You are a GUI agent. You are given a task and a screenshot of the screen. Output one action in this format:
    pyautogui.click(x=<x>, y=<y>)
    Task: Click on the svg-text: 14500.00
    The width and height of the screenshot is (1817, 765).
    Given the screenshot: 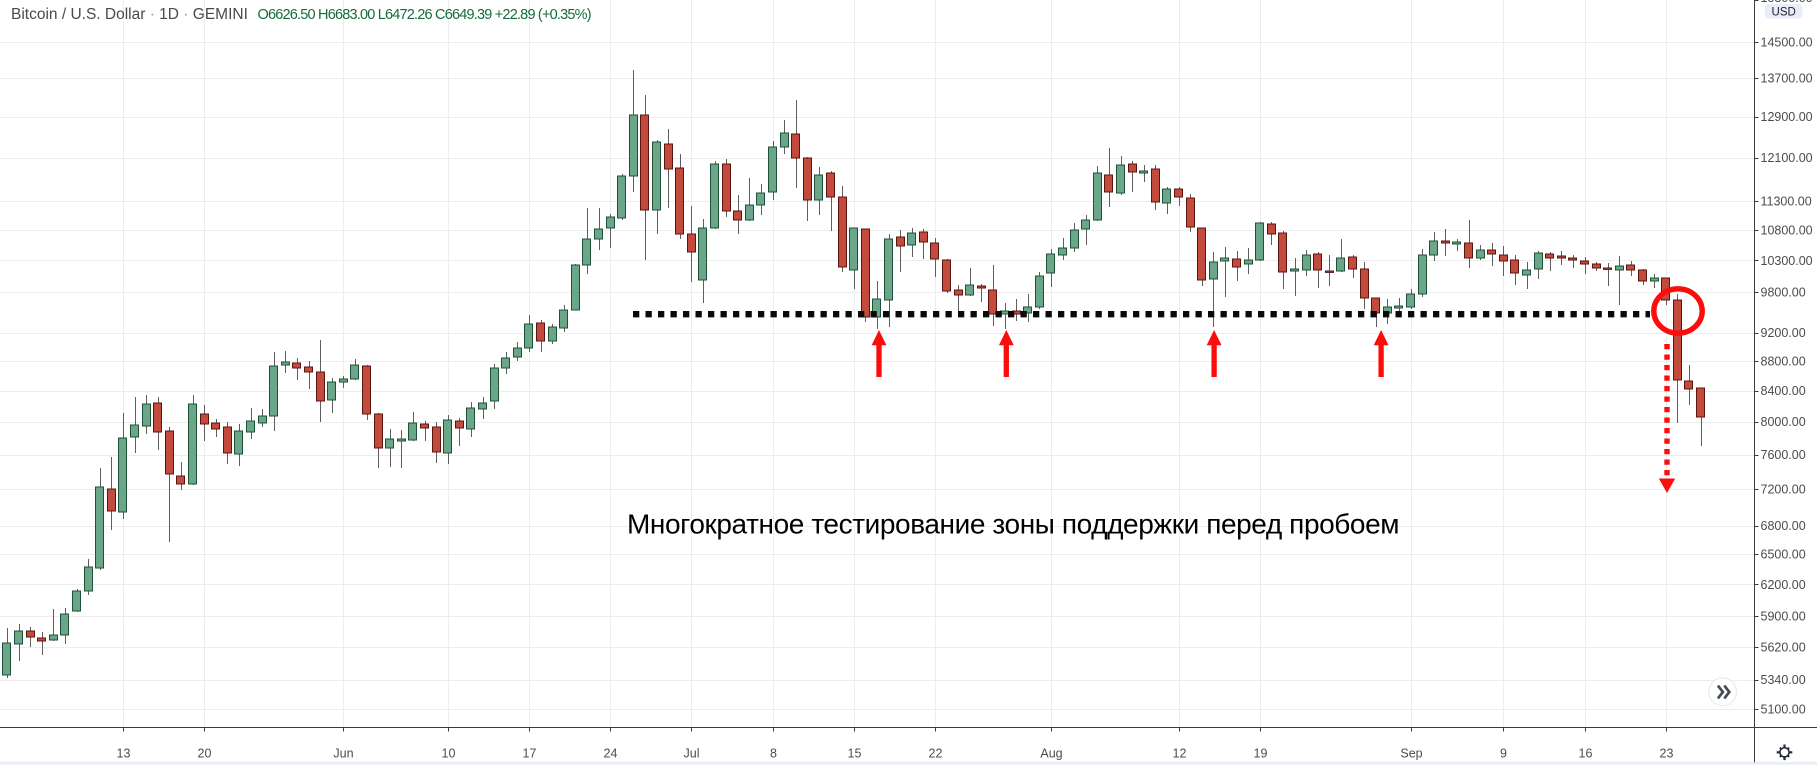 What is the action you would take?
    pyautogui.click(x=1787, y=42)
    